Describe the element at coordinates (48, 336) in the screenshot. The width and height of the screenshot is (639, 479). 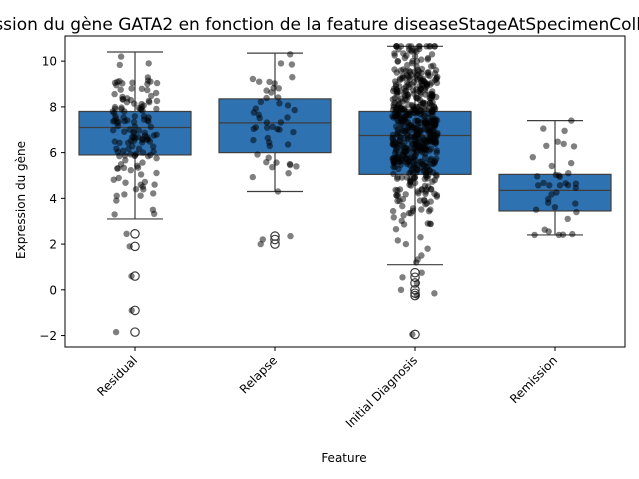
I see `y-tick-label: −2` at that location.